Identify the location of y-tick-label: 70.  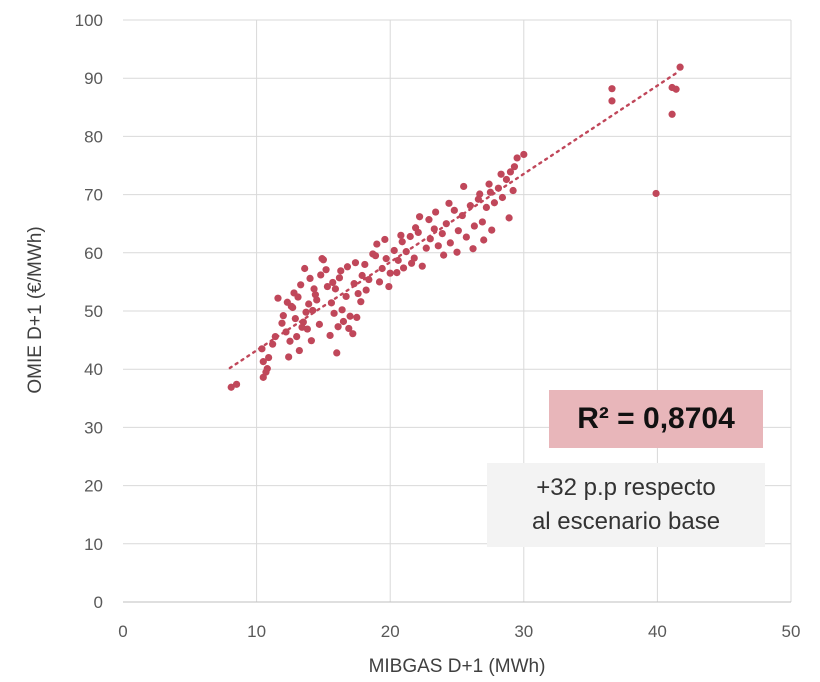
(93, 195).